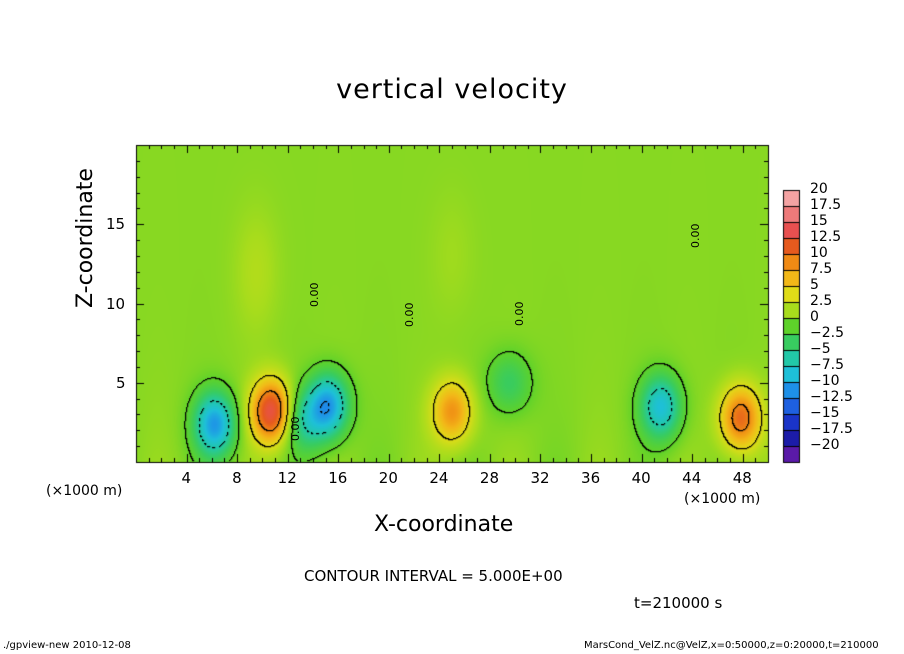  I want to click on x-tick-label: 4, so click(186, 478).